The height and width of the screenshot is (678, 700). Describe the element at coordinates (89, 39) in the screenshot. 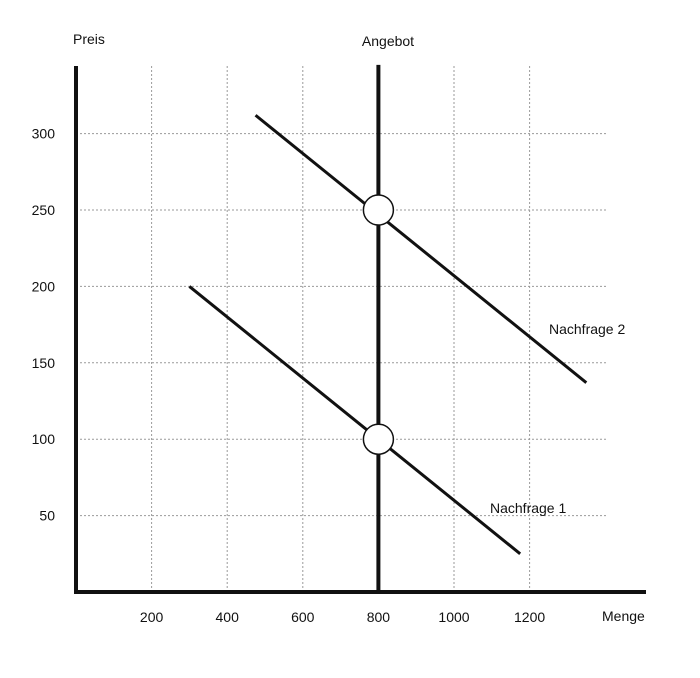

I see `y-axis-label: Preis` at that location.